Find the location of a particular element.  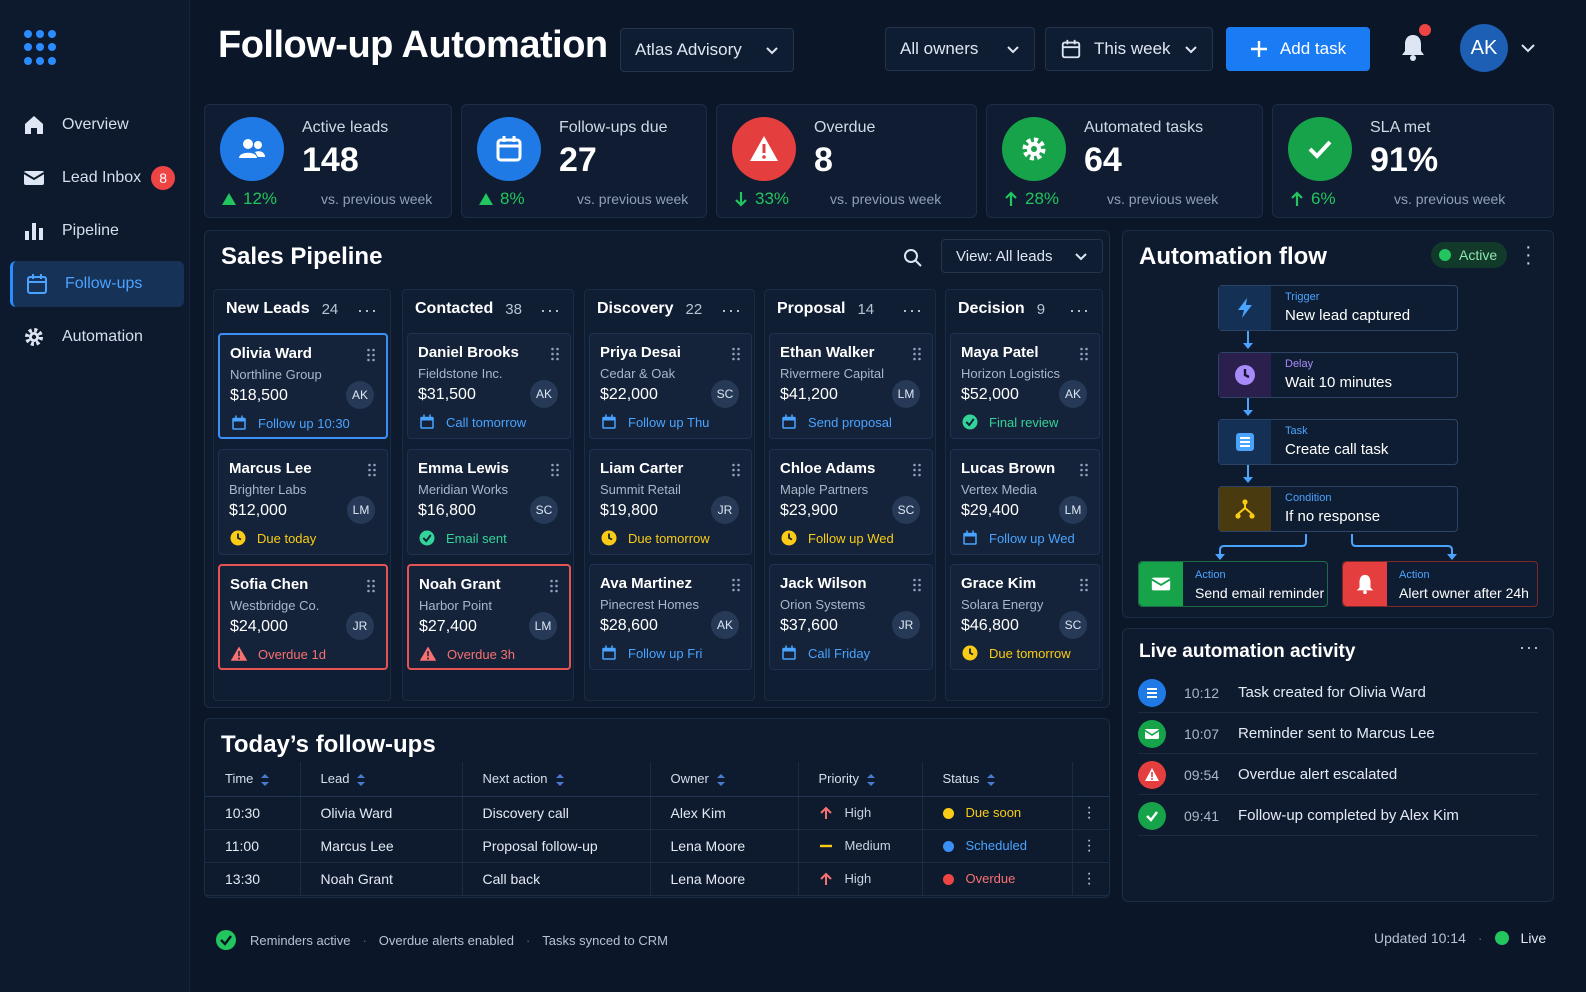

flow-node-label: New lead captured is located at coordinates (1348, 315).